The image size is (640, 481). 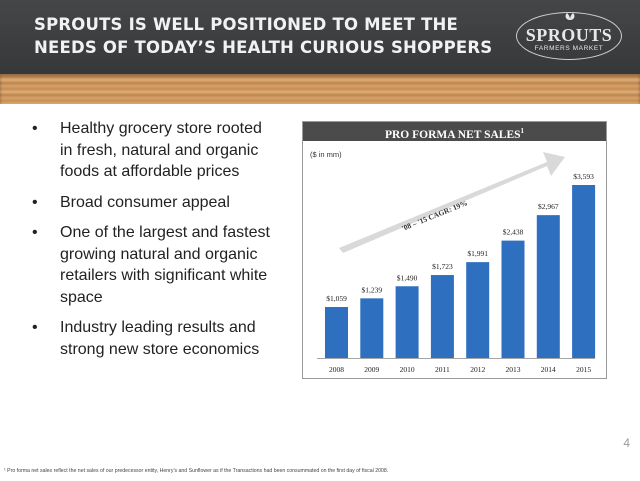 I want to click on value-label-2013: $2,438, so click(x=513, y=232).